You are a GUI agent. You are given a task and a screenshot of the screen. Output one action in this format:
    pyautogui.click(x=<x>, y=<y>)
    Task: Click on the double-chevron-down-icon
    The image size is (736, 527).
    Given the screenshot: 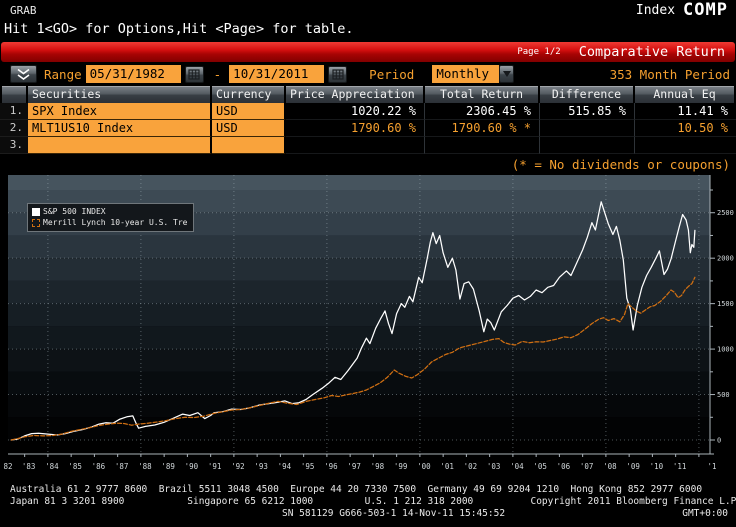 What is the action you would take?
    pyautogui.click(x=23, y=74)
    